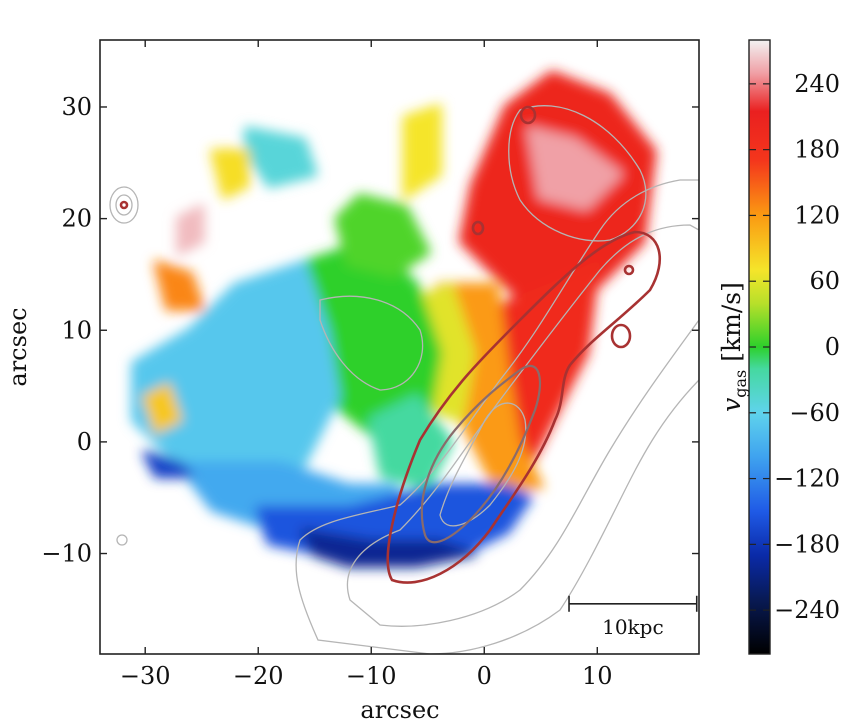 This screenshot has height=724, width=850. I want to click on flux-contour-small, so click(122, 540).